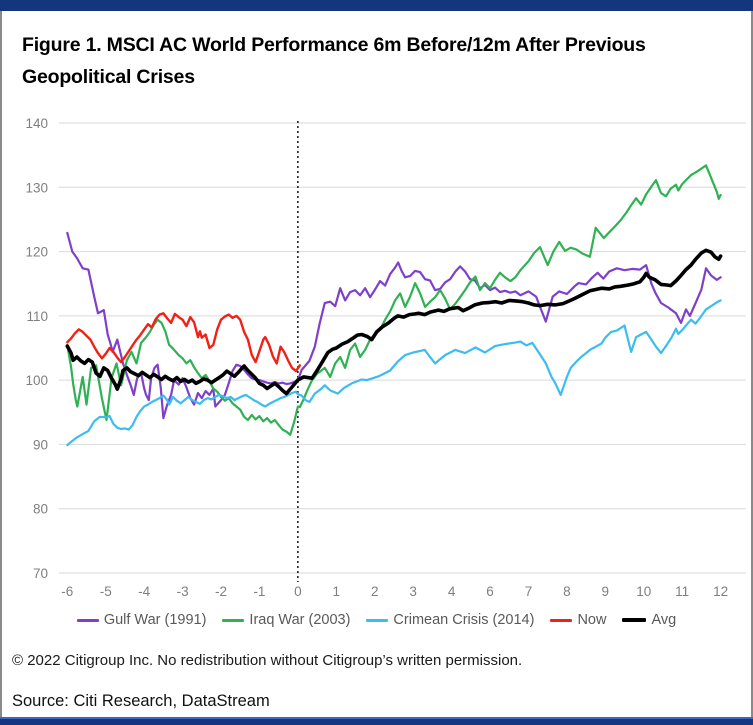 The width and height of the screenshot is (753, 725). Describe the element at coordinates (40, 573) in the screenshot. I see `y-tick-label: 70` at that location.